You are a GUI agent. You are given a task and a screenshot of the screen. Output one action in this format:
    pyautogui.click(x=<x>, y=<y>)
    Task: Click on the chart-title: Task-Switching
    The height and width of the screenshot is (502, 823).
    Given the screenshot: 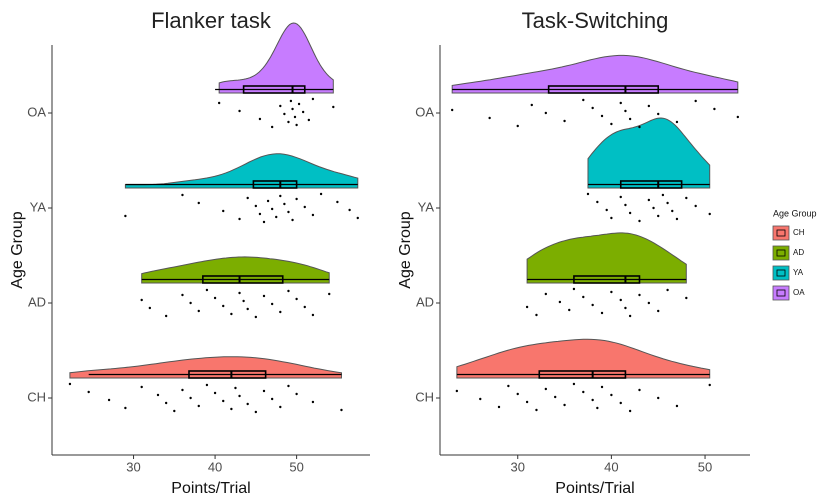 What is the action you would take?
    pyautogui.click(x=595, y=20)
    